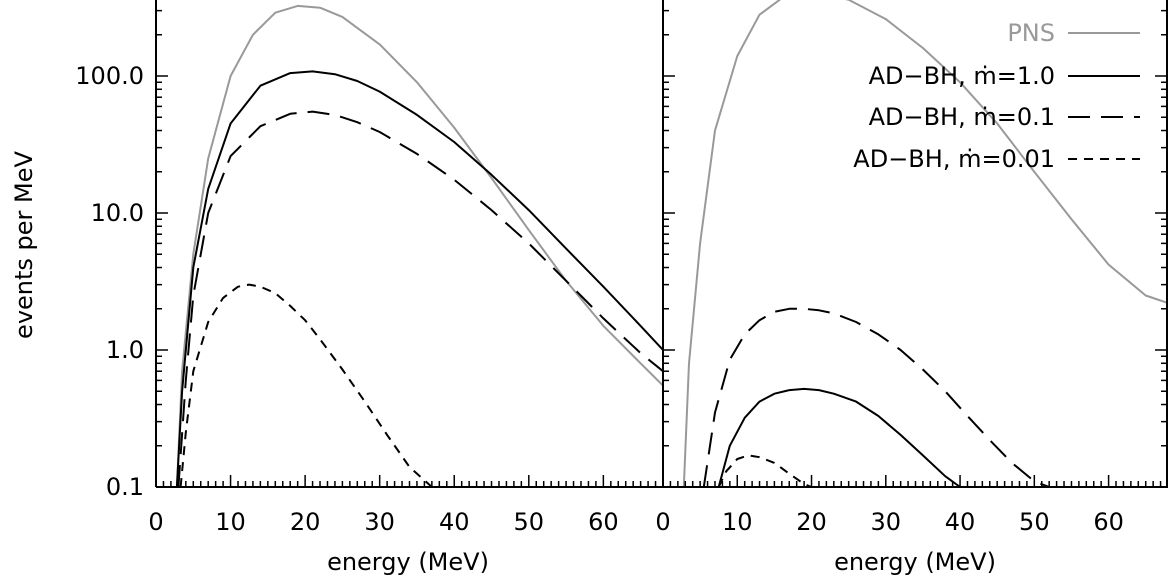  What do you see at coordinates (454, 522) in the screenshot?
I see `left-x-tick-label: 40` at bounding box center [454, 522].